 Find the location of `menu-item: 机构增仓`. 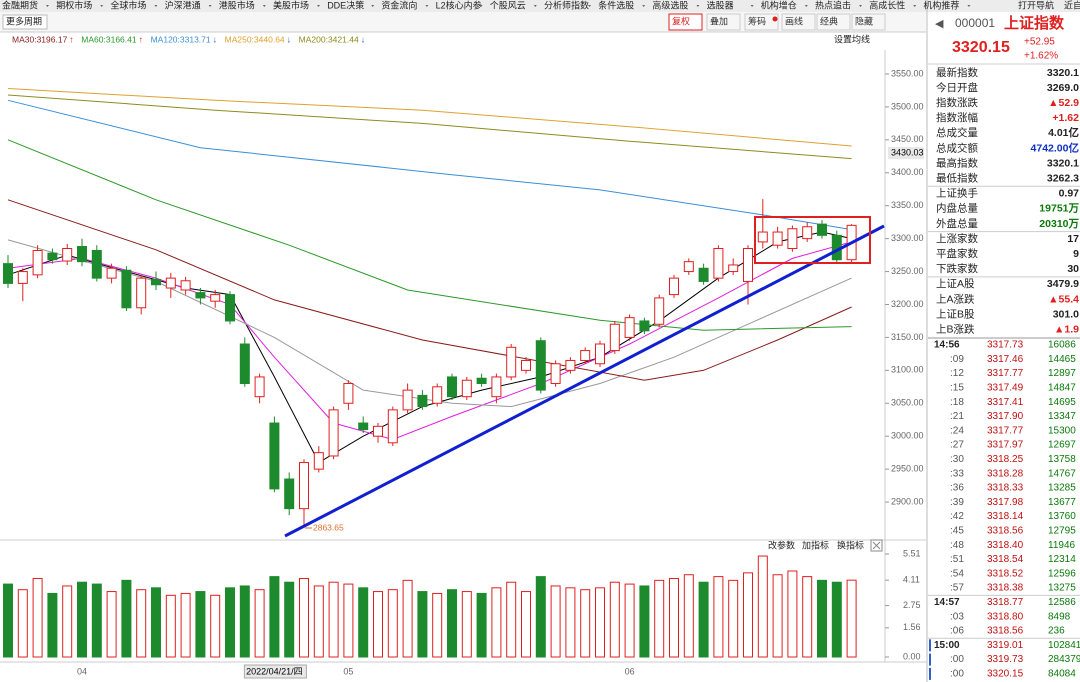

menu-item: 机构增仓 is located at coordinates (779, 5).